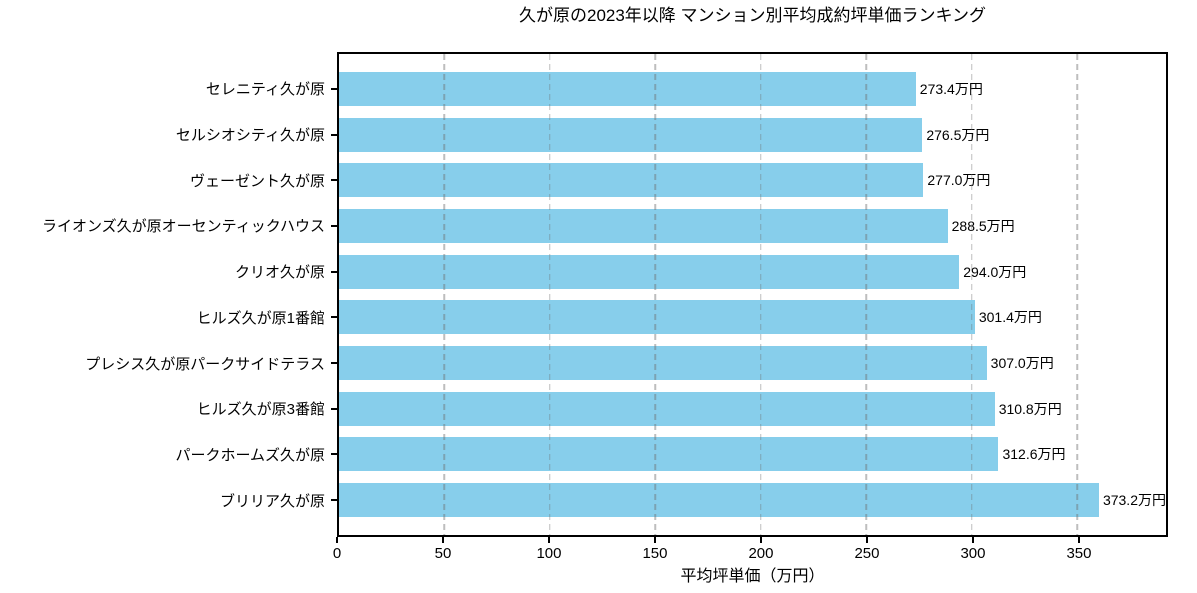  What do you see at coordinates (260, 410) in the screenshot?
I see `y-axis-label: ヒルズ久が原3番館` at bounding box center [260, 410].